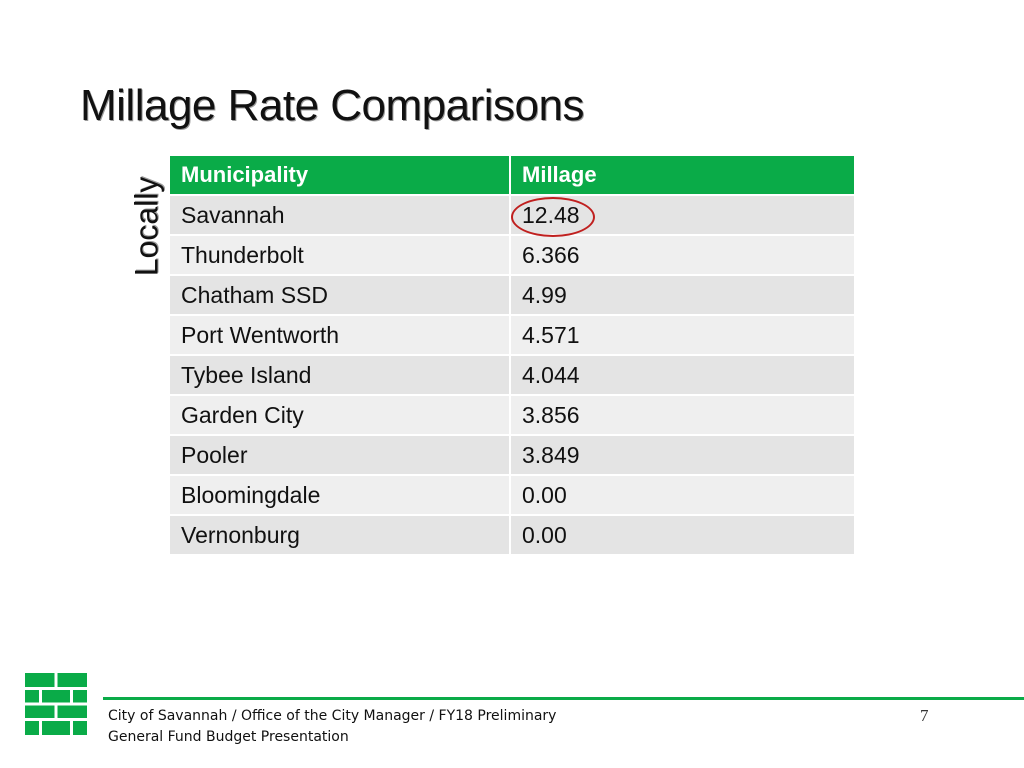 The image size is (1024, 768). Describe the element at coordinates (340, 256) in the screenshot. I see `municipality-cell: Thunderbolt` at that location.